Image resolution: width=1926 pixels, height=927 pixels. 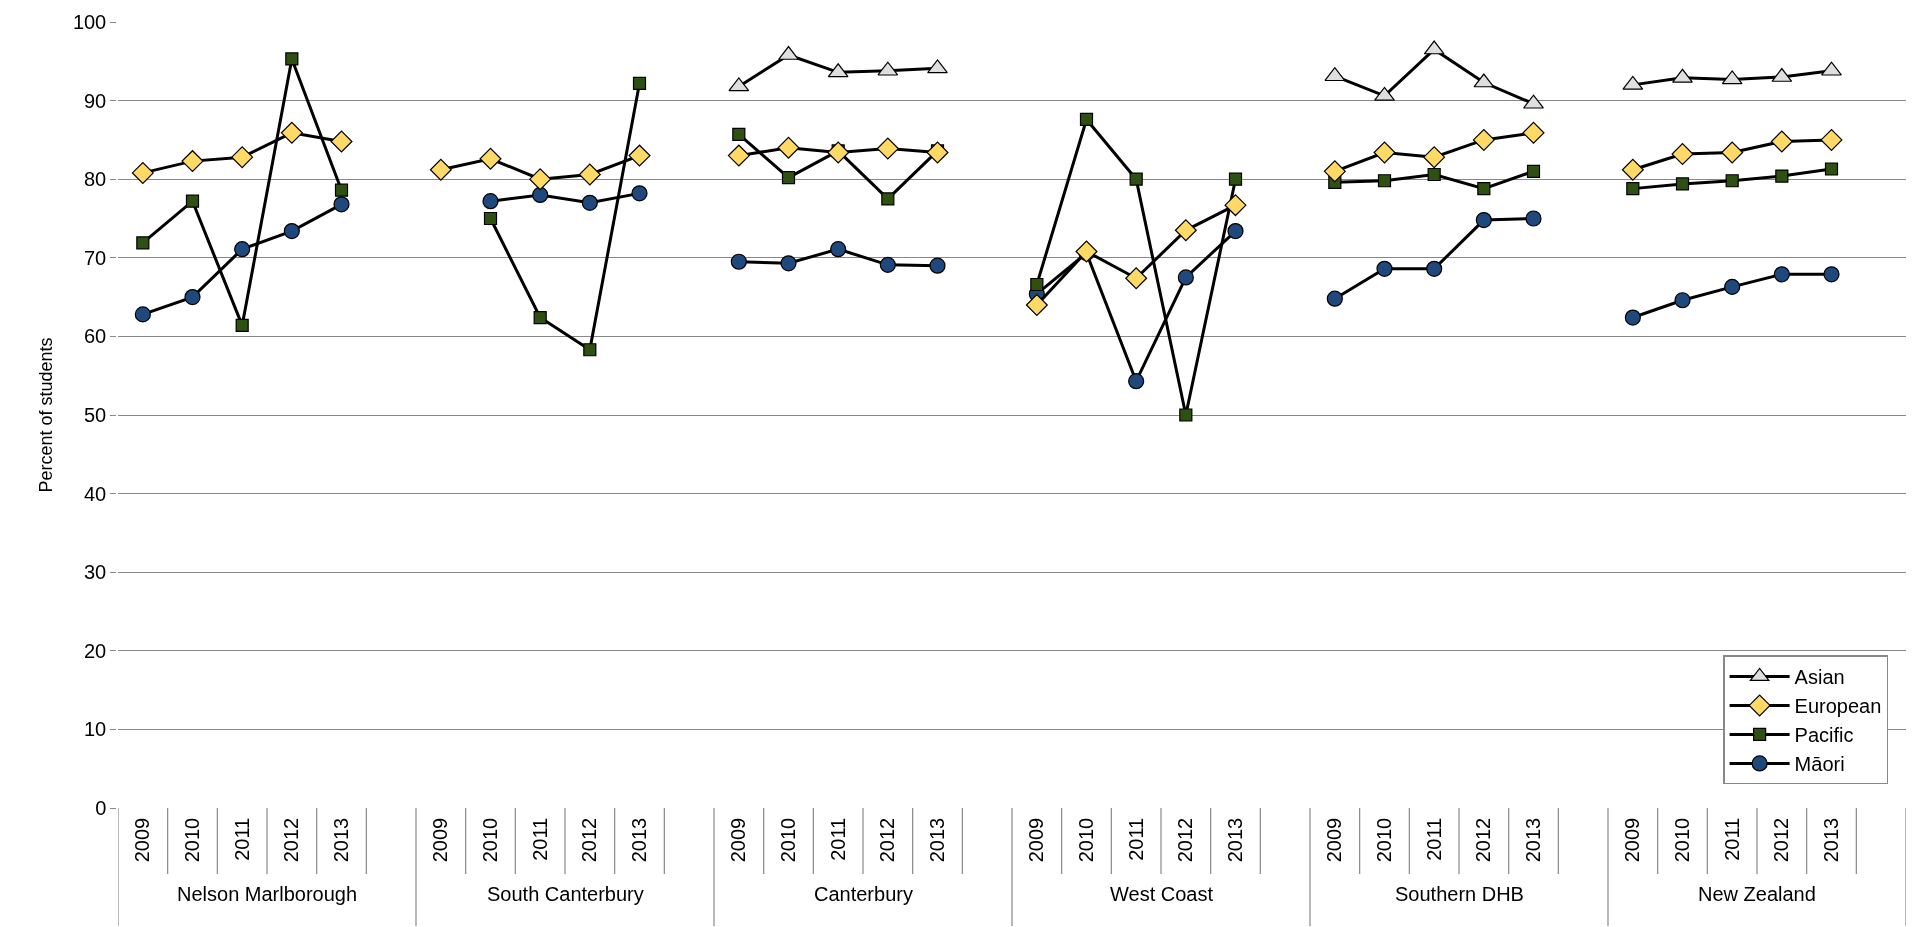 What do you see at coordinates (95, 650) in the screenshot?
I see `y-tick-label: 20` at bounding box center [95, 650].